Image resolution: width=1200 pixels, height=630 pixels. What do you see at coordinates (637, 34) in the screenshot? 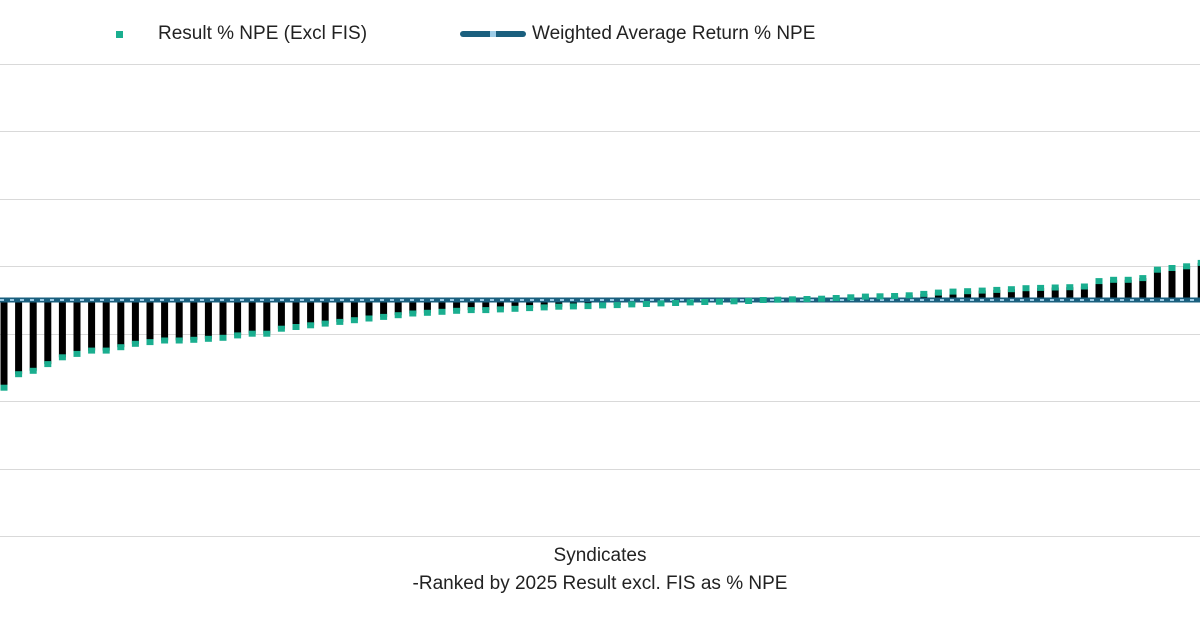
I see `legend-item-average: Weighted Average Return % NPE` at bounding box center [637, 34].